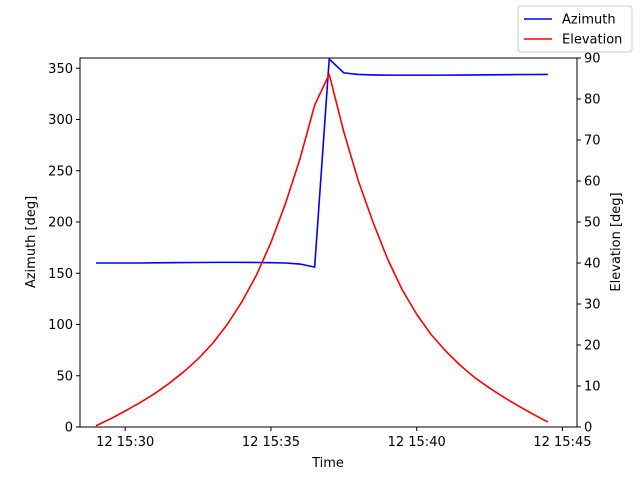  I want to click on y-right-tick-label: 40, so click(592, 264).